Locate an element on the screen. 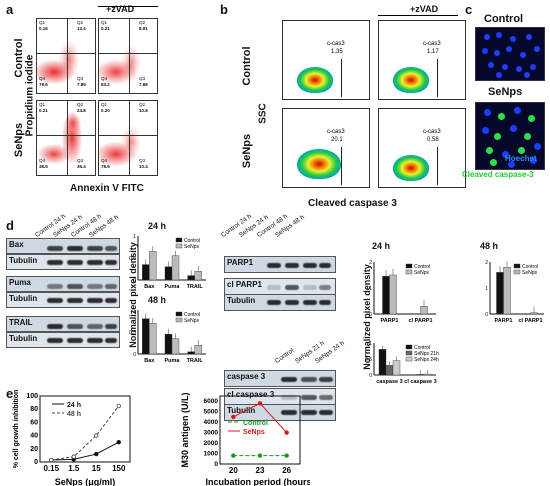  y-tick-label: 3000 is located at coordinates (211, 433).